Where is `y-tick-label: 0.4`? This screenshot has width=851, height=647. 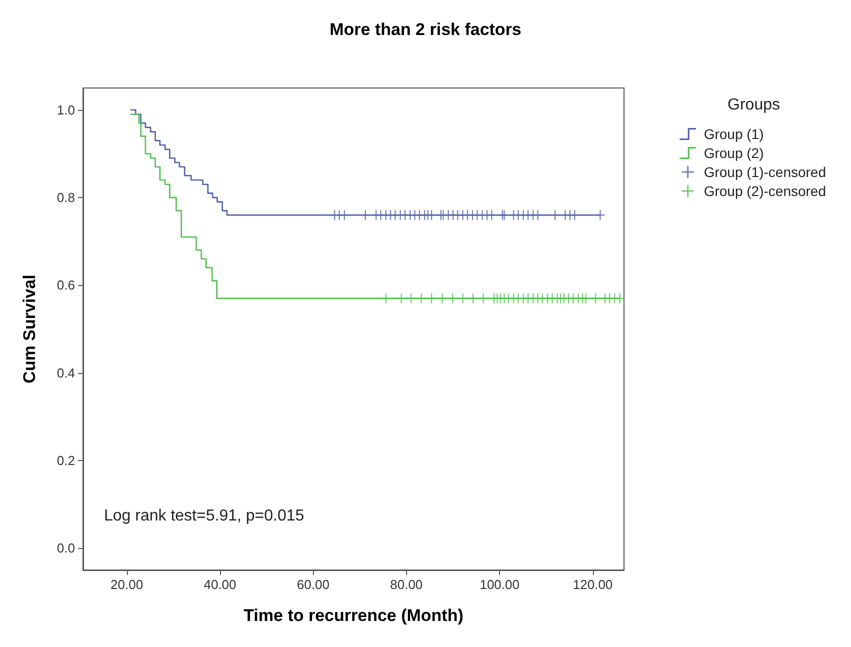 y-tick-label: 0.4 is located at coordinates (65, 372).